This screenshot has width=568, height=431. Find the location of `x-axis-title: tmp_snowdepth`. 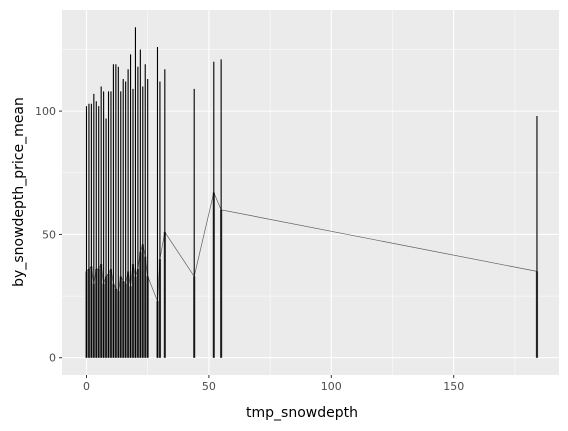

x-axis-title: tmp_snowdepth is located at coordinates (302, 413).